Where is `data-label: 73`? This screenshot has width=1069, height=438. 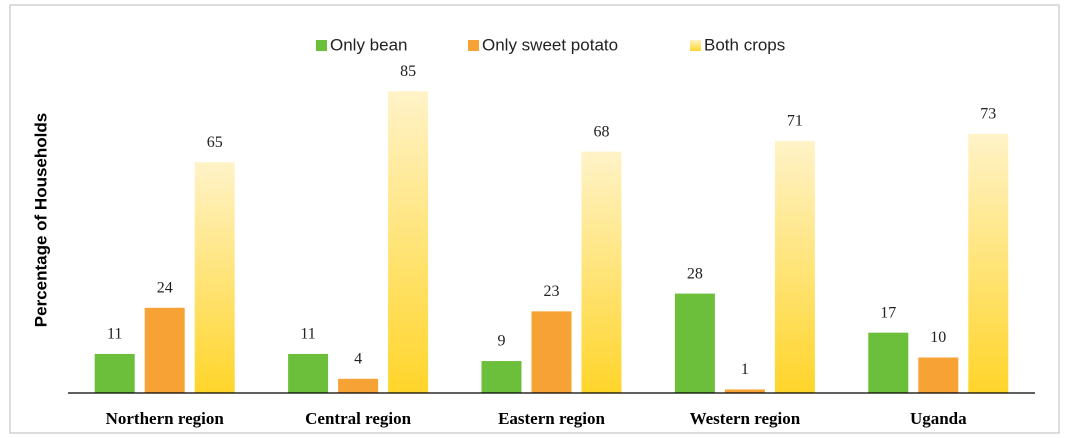 data-label: 73 is located at coordinates (988, 114).